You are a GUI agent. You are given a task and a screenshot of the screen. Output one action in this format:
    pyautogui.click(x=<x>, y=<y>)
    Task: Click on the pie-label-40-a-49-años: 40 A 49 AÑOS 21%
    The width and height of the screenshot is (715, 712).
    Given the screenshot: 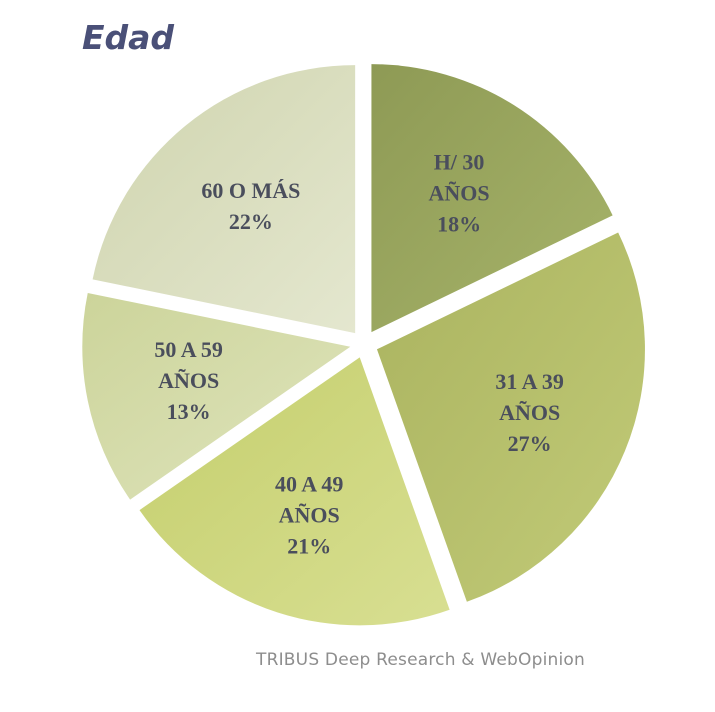 What is the action you would take?
    pyautogui.click(x=309, y=514)
    